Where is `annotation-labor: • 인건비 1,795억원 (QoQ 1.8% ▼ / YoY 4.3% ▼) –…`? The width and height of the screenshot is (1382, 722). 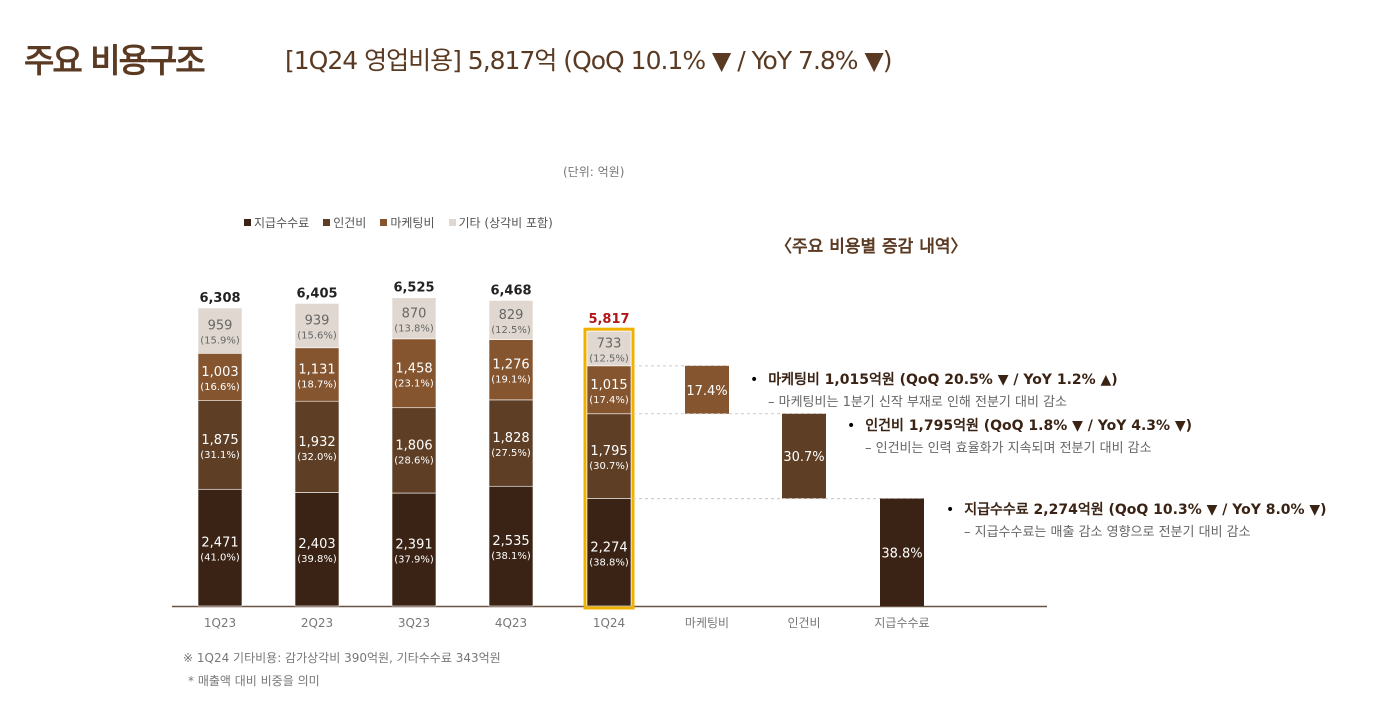 annotation-labor: • 인건비 1,795억원 (QoQ 1.8% ▼ / YoY 4.3% ▼) –… is located at coordinates (1019, 435).